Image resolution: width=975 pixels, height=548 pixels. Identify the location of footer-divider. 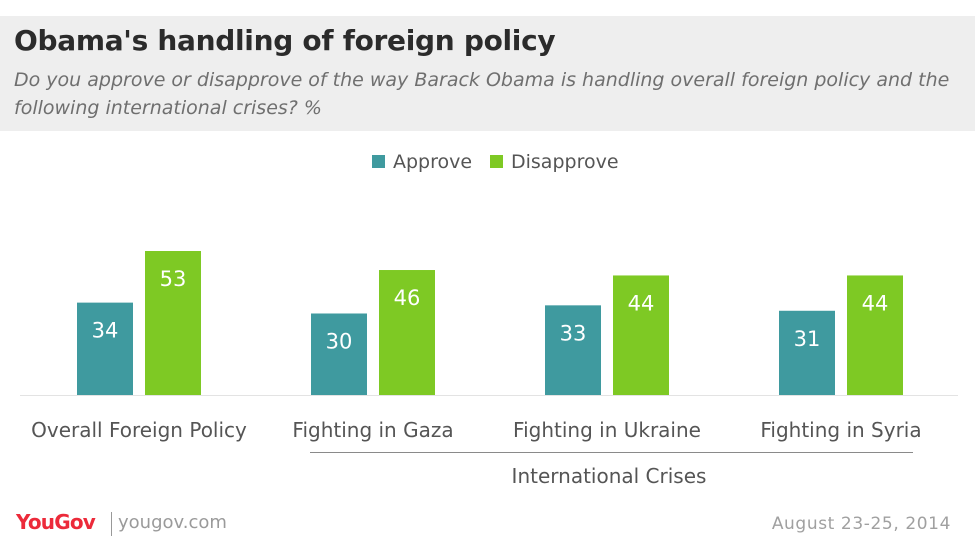
(111, 524).